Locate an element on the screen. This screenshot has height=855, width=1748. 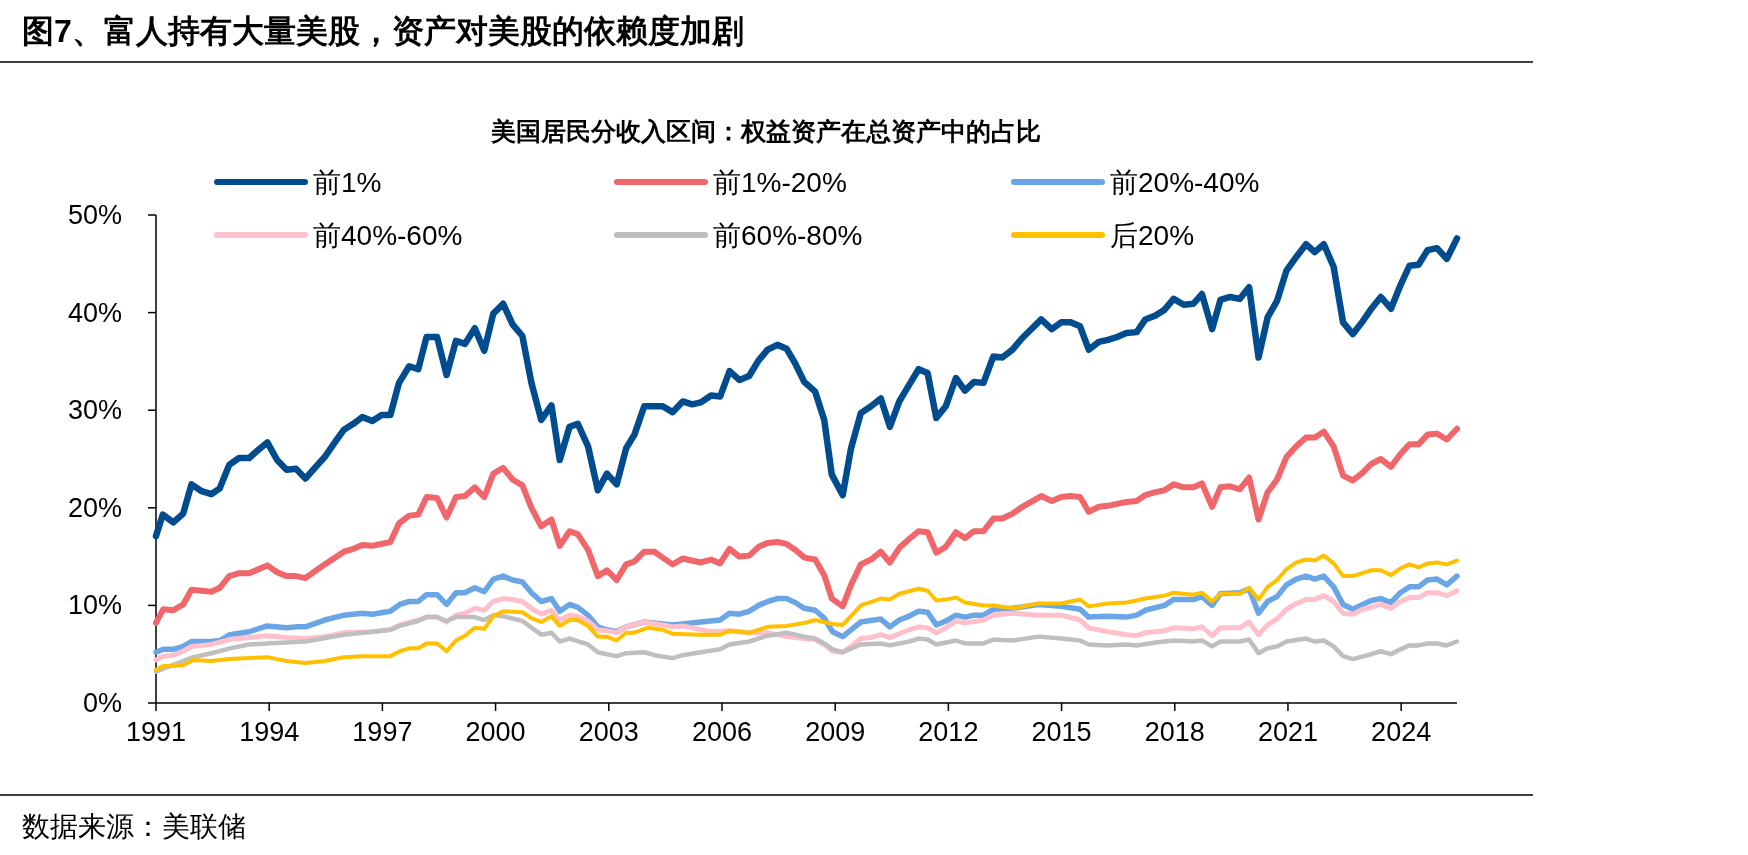
x-tick-label: 1997 is located at coordinates (382, 732).